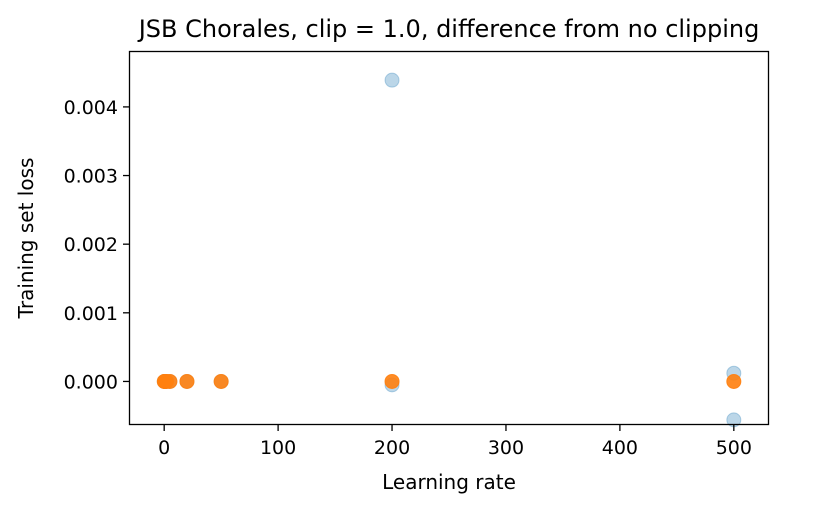  What do you see at coordinates (164, 448) in the screenshot?
I see `x-tick-label: 0` at bounding box center [164, 448].